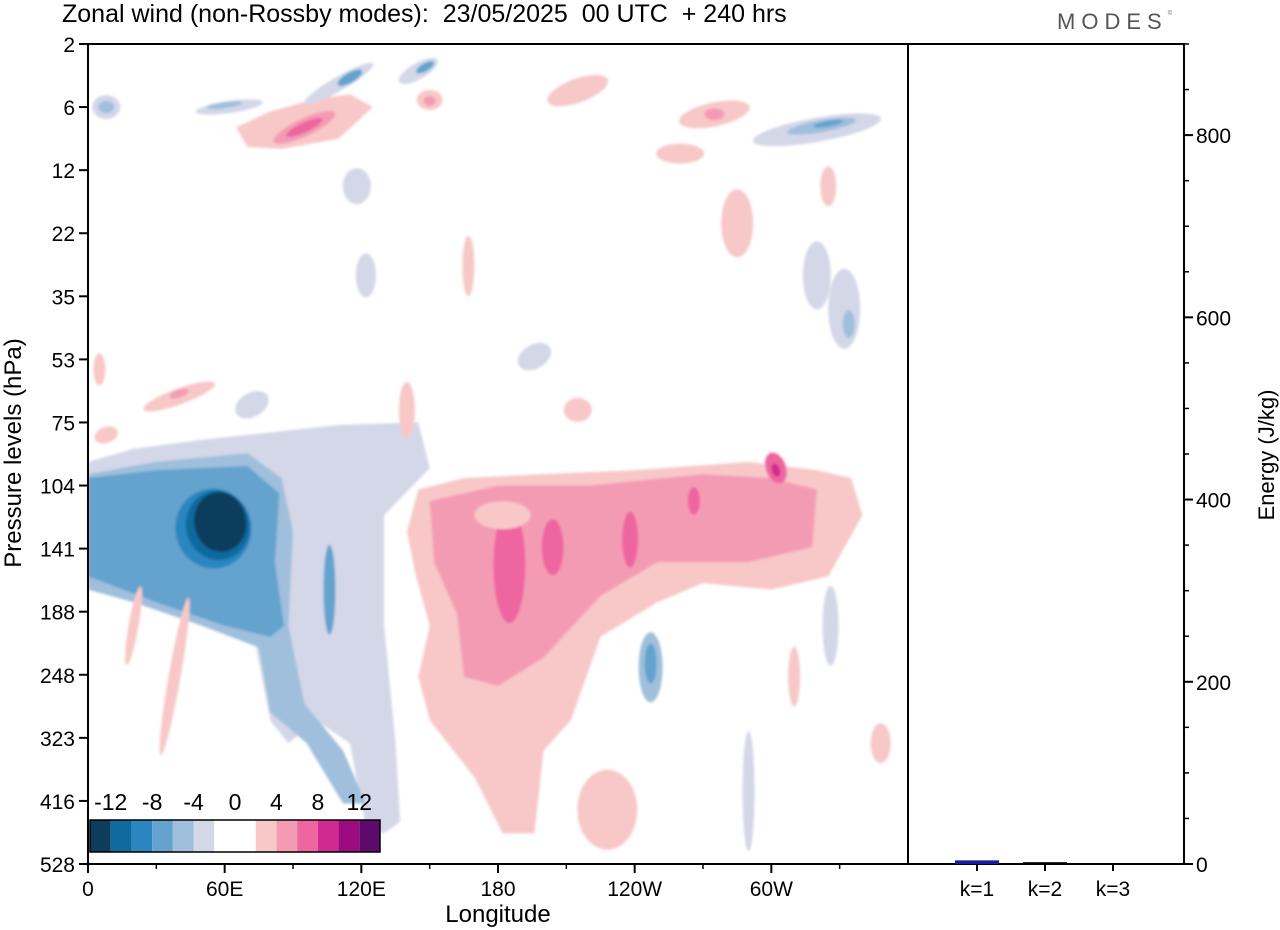 The height and width of the screenshot is (930, 1280). Describe the element at coordinates (1213, 136) in the screenshot. I see `energy-tick-label: 800` at that location.